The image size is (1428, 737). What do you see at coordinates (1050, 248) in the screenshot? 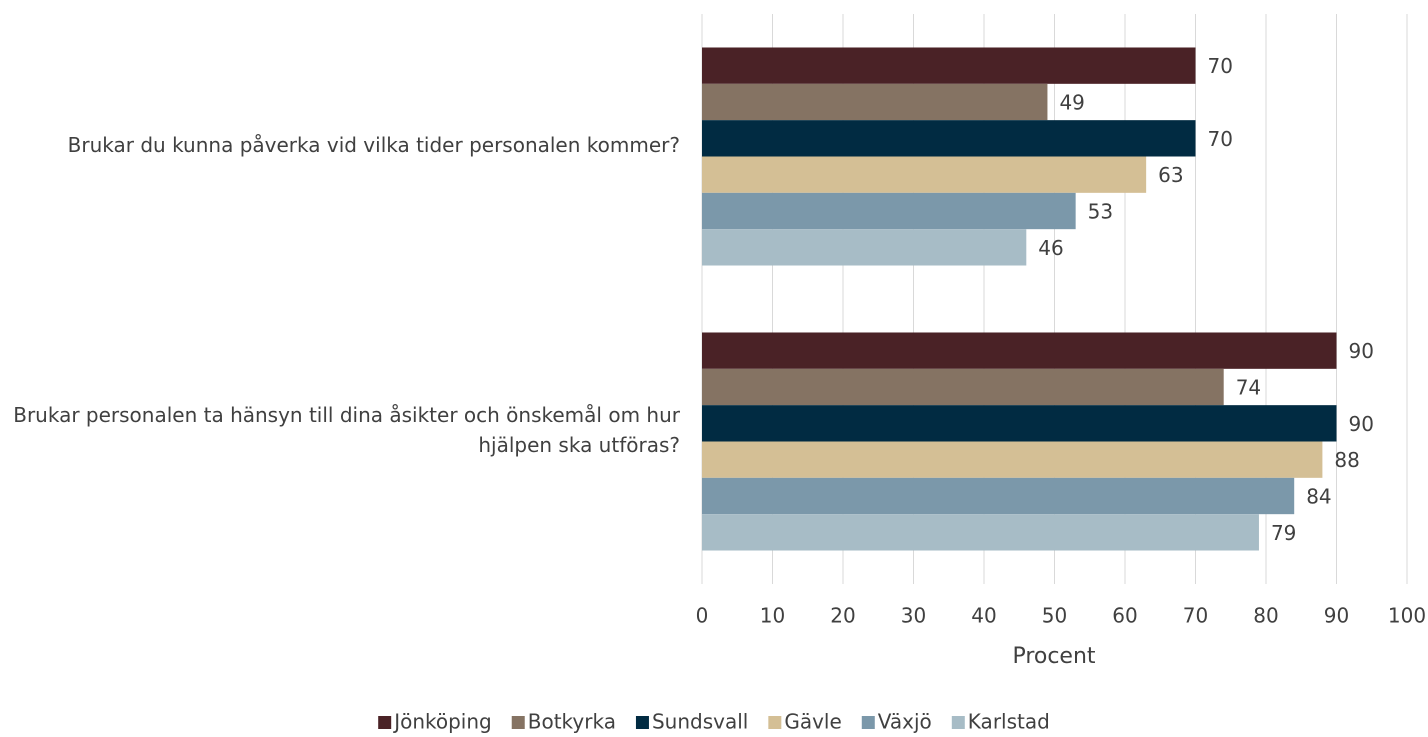
I see `data-label: 46` at bounding box center [1050, 248].